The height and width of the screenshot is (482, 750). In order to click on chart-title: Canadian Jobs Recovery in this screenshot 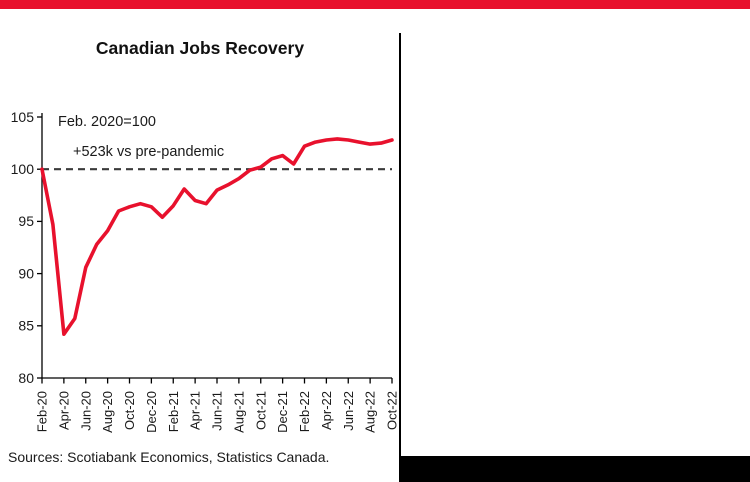, I will do `click(200, 48)`.